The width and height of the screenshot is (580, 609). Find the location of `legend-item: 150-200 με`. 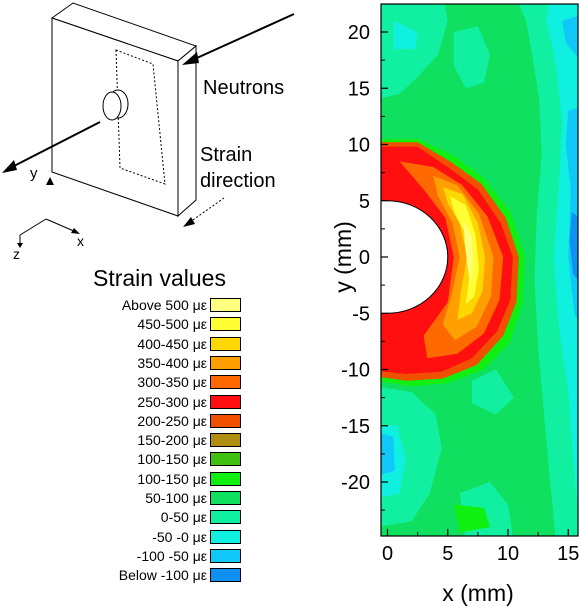

legend-item: 150-200 με is located at coordinates (155, 440).